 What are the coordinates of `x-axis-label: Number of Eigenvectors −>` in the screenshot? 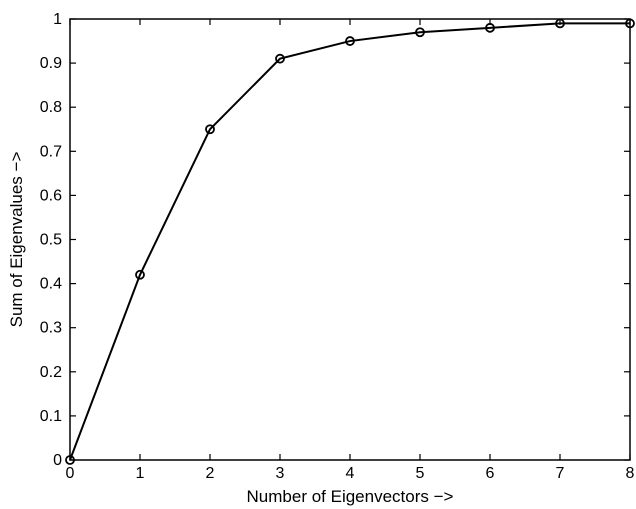 It's located at (350, 496).